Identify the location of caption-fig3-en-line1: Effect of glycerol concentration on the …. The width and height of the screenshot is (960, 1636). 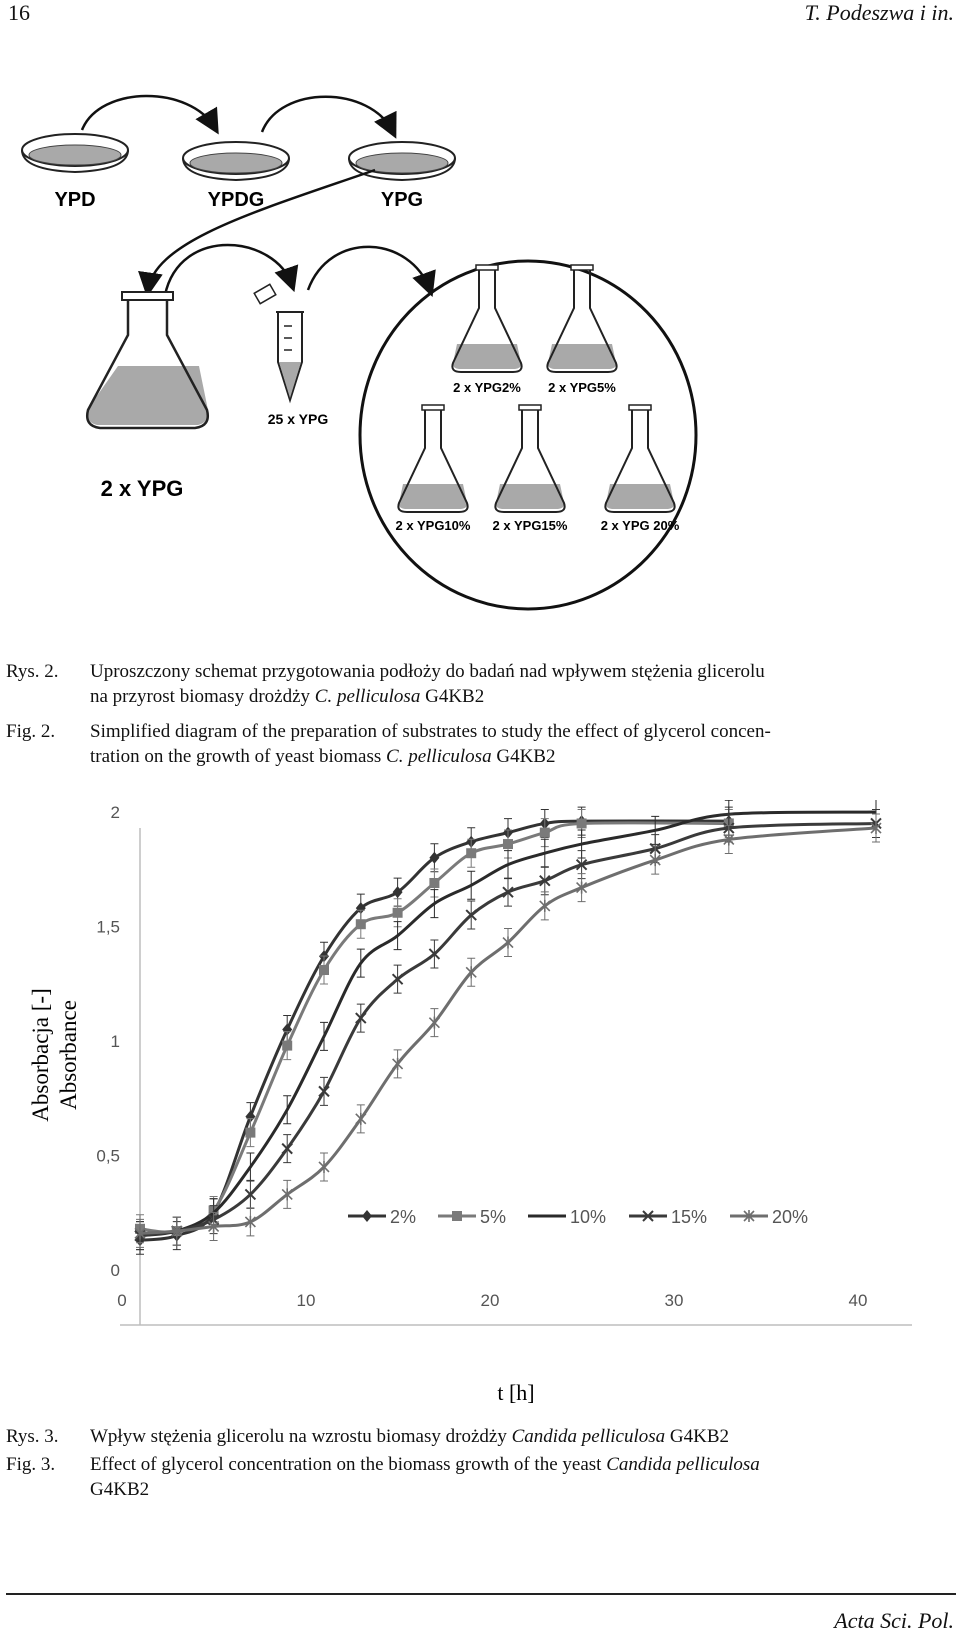
(523, 1464).